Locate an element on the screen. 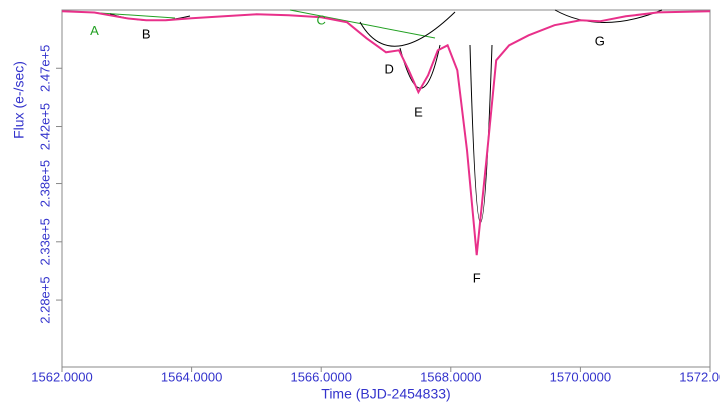 The image size is (720, 420). fit-c is located at coordinates (362, 24).